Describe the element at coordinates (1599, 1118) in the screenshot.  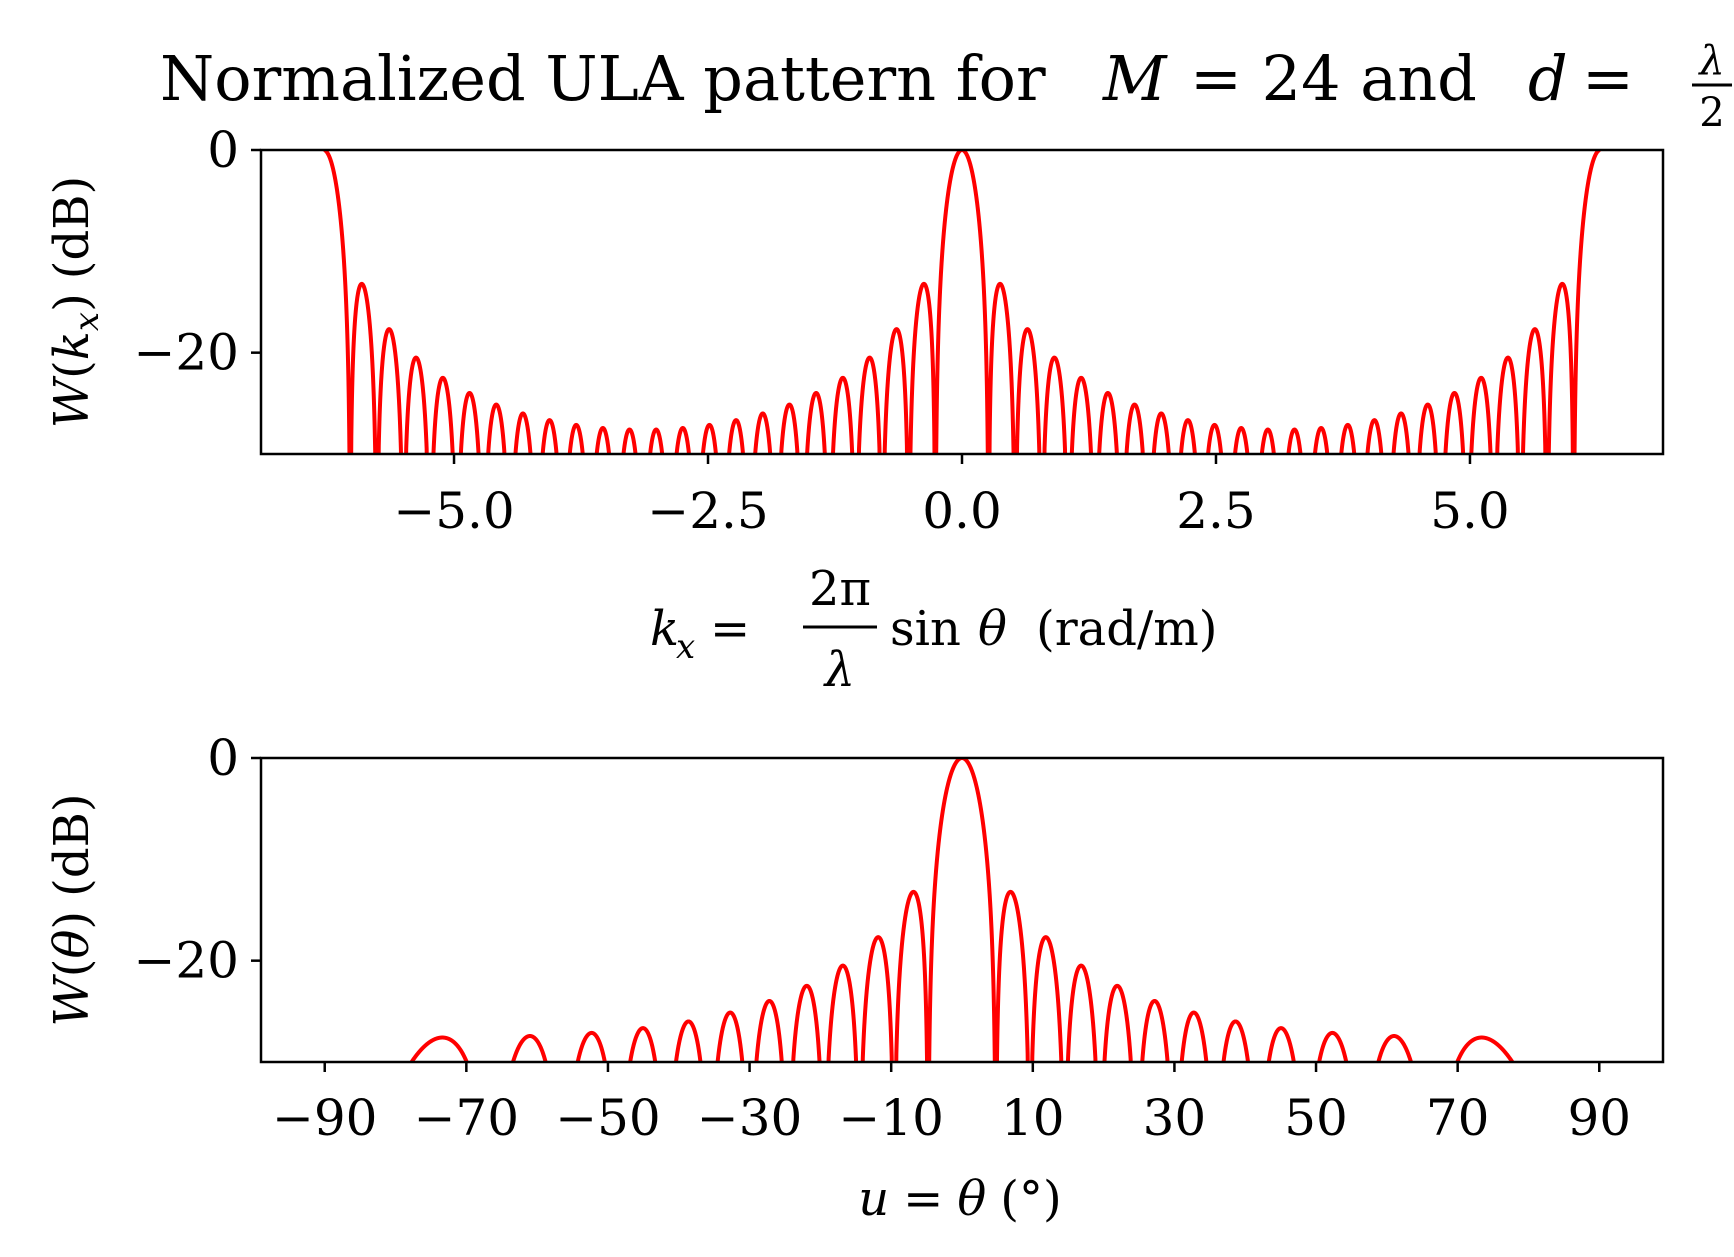
I see `x-tick-label: 90` at that location.